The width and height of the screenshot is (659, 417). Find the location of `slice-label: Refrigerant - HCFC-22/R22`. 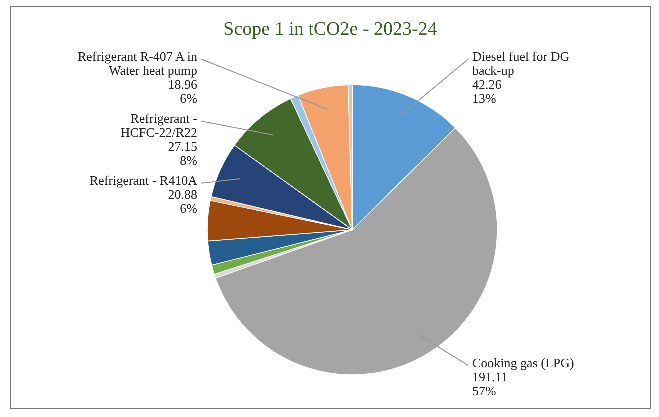

slice-label: Refrigerant - HCFC-22/R22 is located at coordinates (159, 125).